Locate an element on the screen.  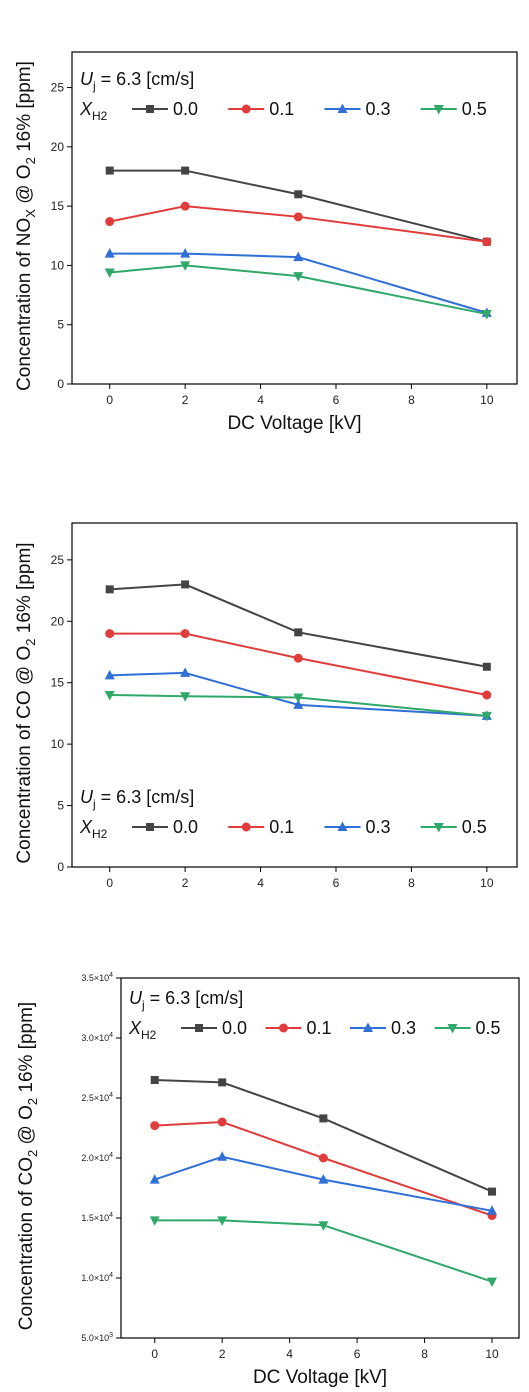
legend-entry: 0.5 is located at coordinates (453, 827).